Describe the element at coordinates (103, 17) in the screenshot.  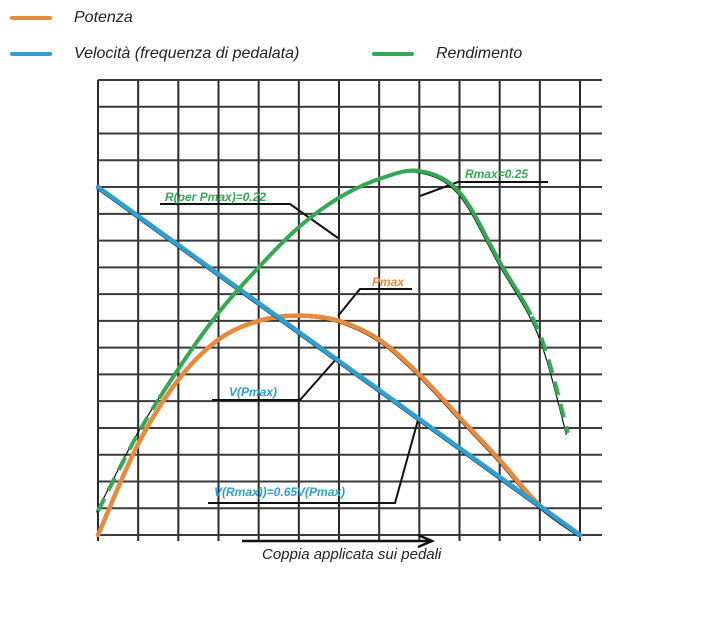
I see `legend-label-potenza: Potenza` at that location.